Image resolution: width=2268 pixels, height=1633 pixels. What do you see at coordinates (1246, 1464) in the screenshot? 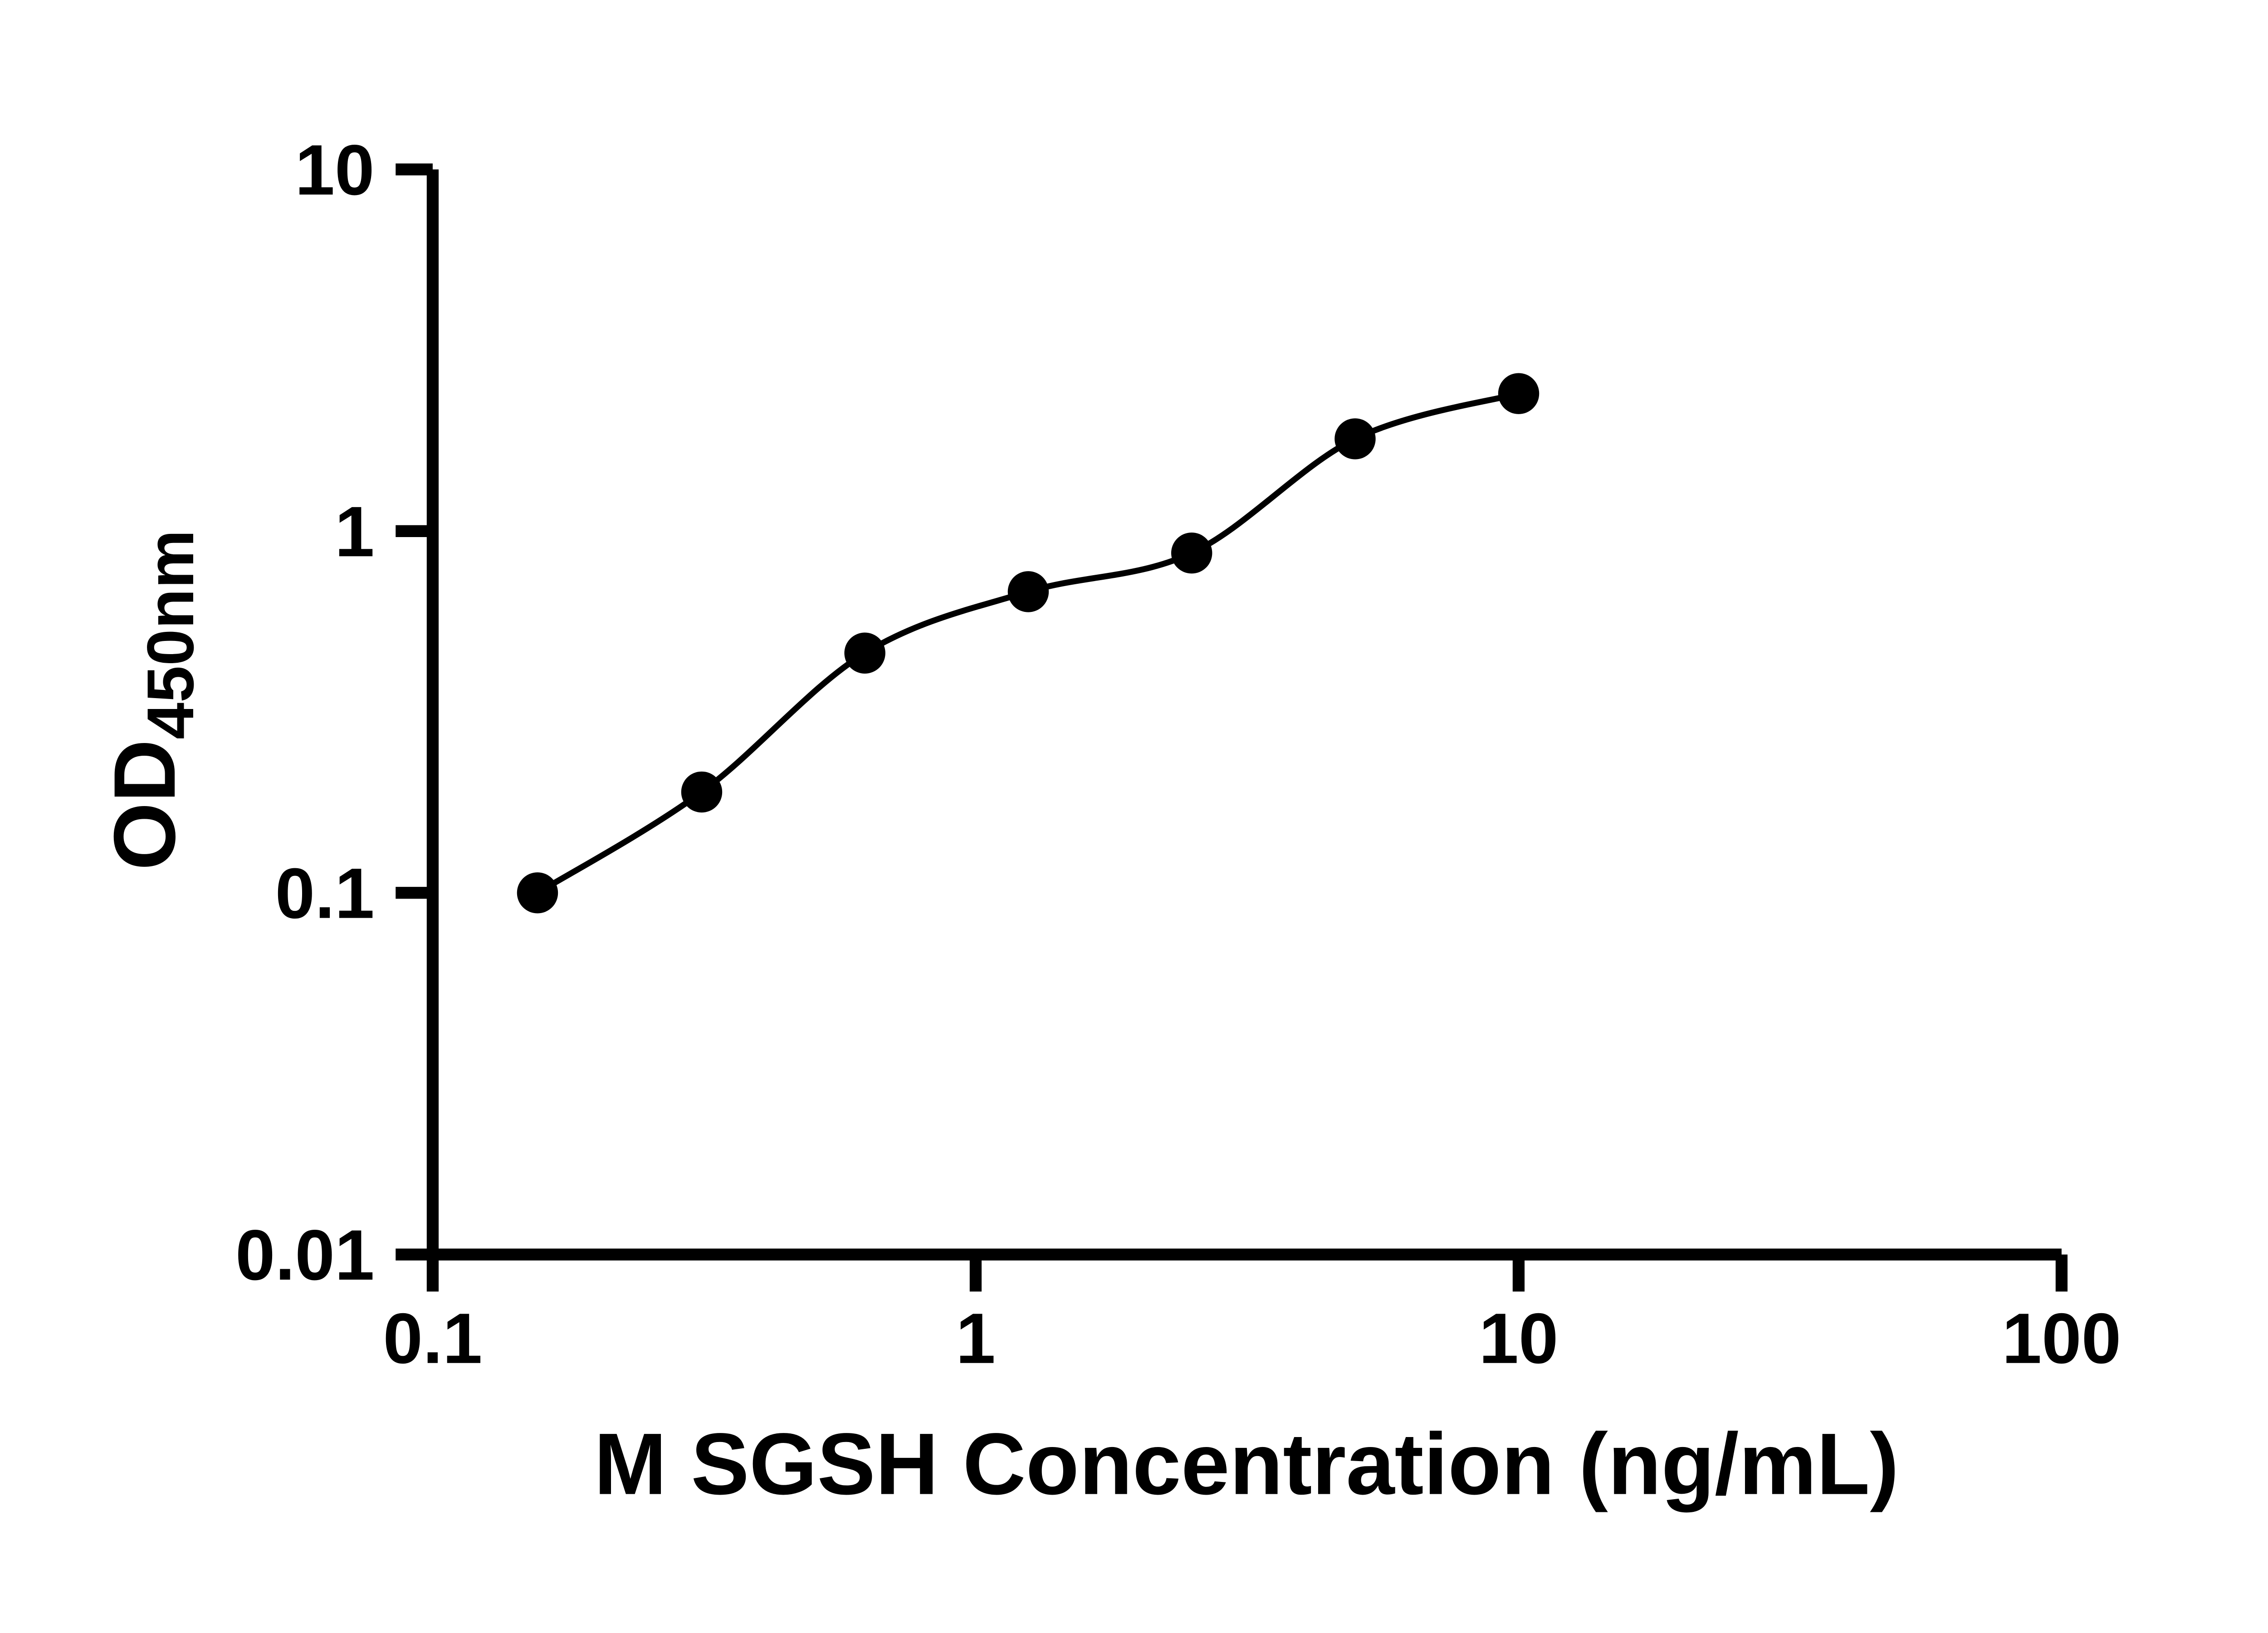
I see `x-axis-title: M SGSH Concentration (ng/mL)` at bounding box center [1246, 1464].